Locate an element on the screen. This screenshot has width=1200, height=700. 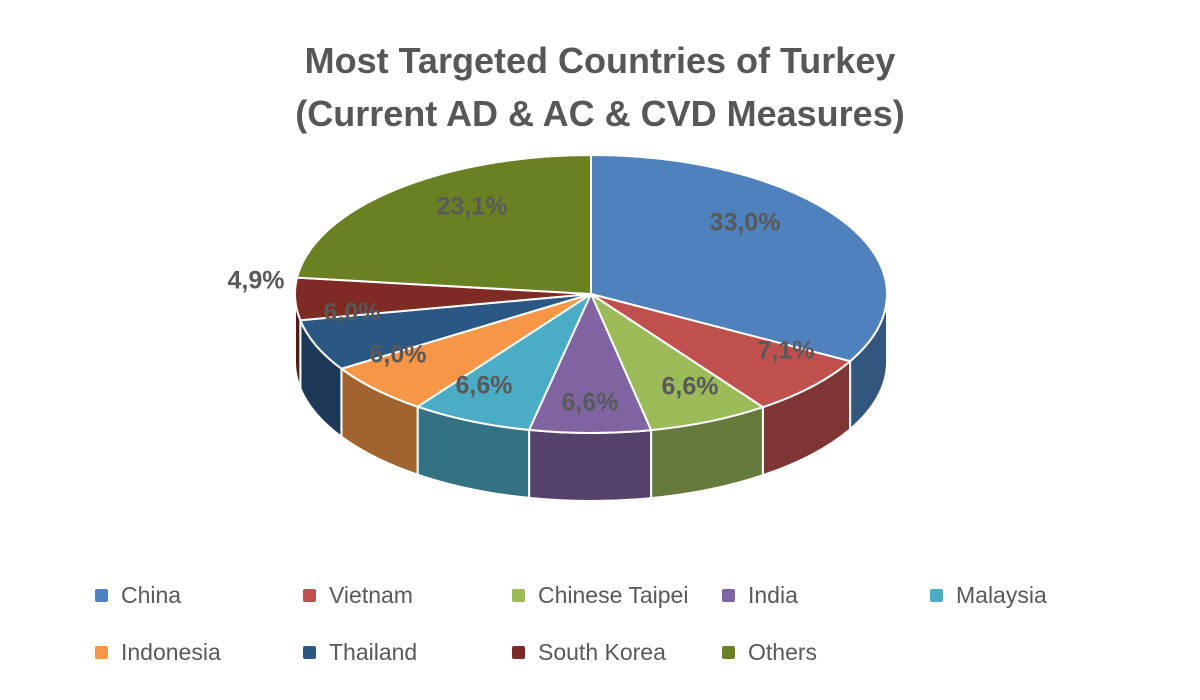
legend-label-vietnam: Vietnam is located at coordinates (371, 594).